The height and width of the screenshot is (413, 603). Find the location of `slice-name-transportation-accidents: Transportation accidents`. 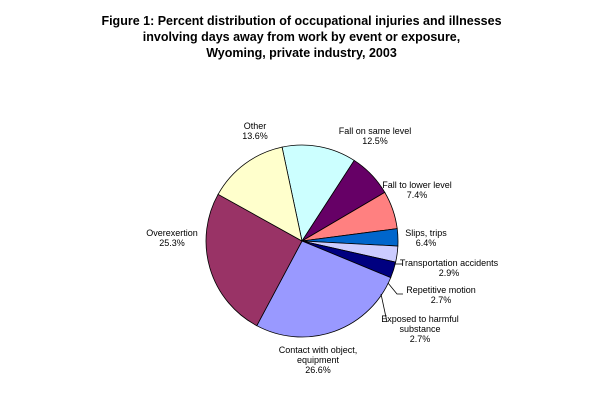

slice-name-transportation-accidents: Transportation accidents is located at coordinates (449, 263).